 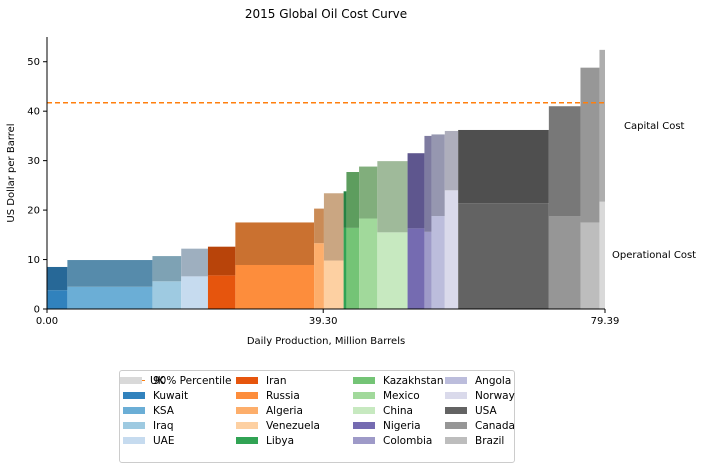 I want to click on bar-capital-brazil, so click(x=590, y=145).